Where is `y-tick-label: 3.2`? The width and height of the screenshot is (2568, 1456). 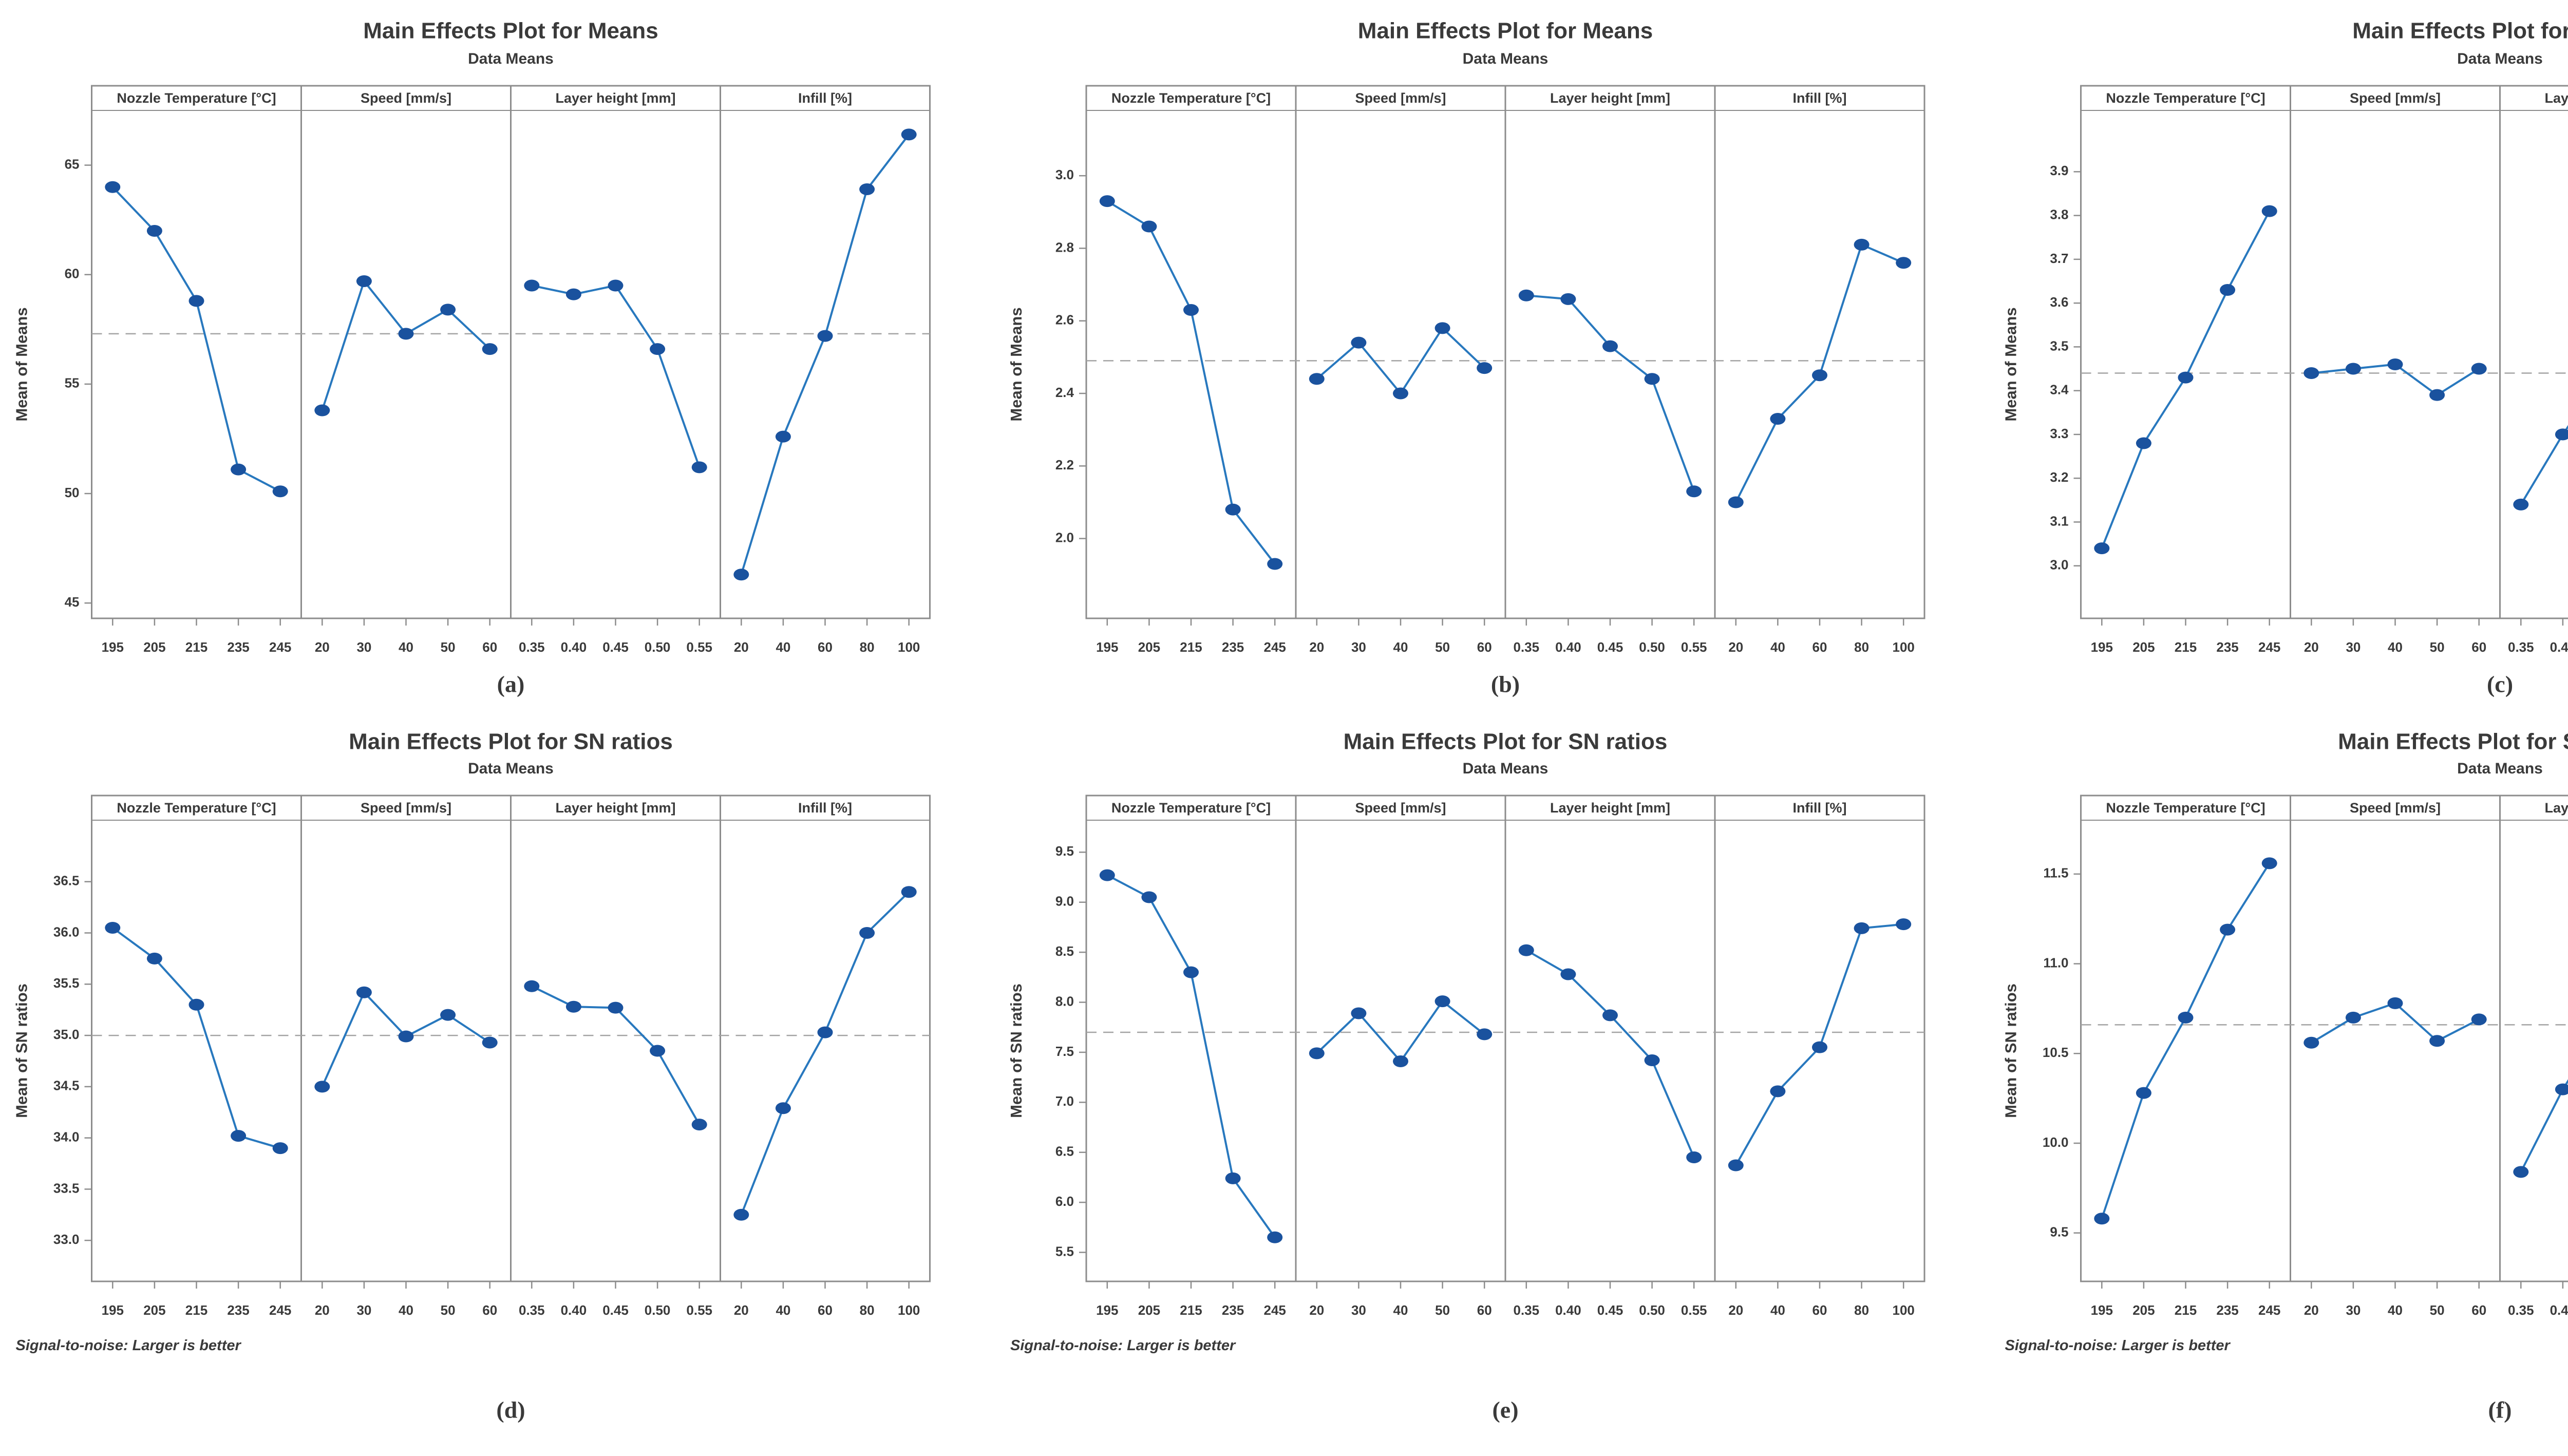 y-tick-label: 3.2 is located at coordinates (2059, 477).